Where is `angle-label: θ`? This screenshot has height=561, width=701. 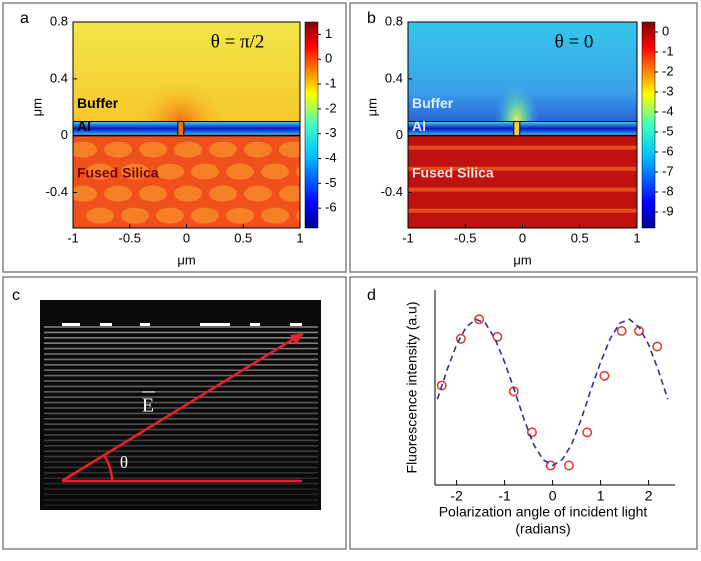
angle-label: θ is located at coordinates (124, 462).